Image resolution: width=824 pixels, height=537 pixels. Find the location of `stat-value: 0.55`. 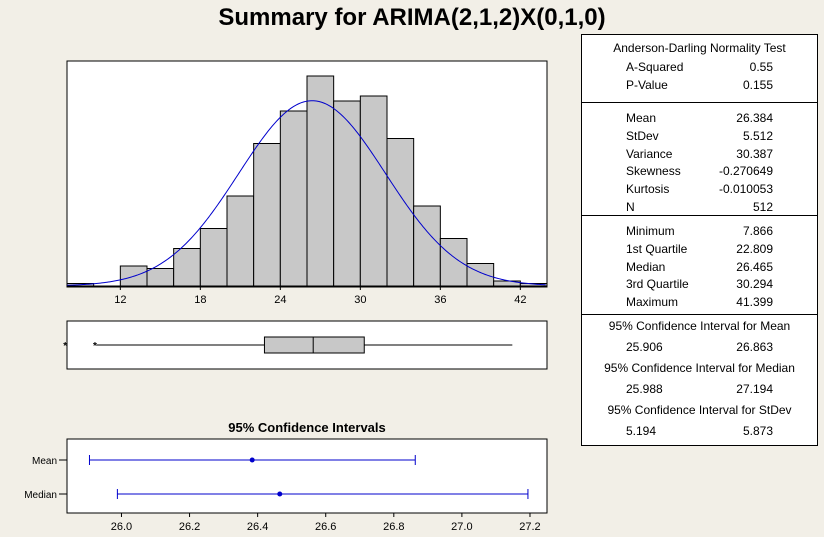

stat-value: 0.55 is located at coordinates (761, 67).